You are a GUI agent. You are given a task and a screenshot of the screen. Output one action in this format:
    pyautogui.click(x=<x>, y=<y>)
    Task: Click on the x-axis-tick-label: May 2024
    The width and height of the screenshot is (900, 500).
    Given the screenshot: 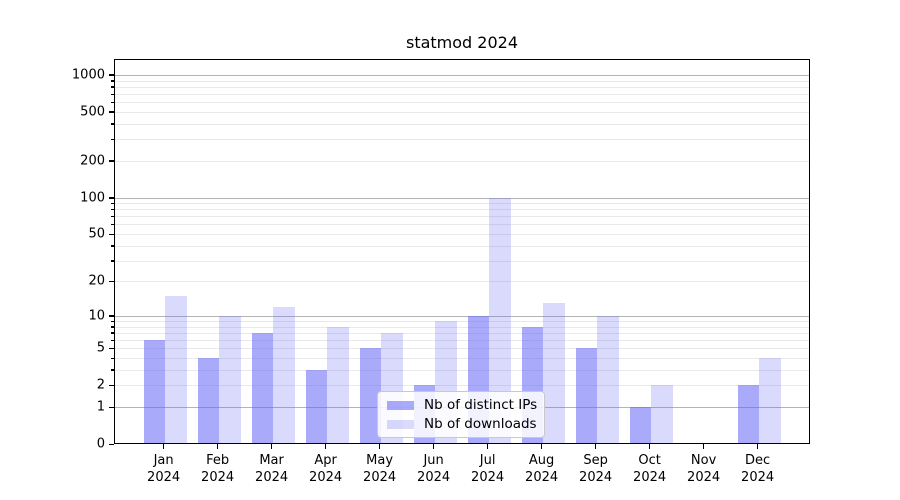 What is the action you would take?
    pyautogui.click(x=380, y=469)
    